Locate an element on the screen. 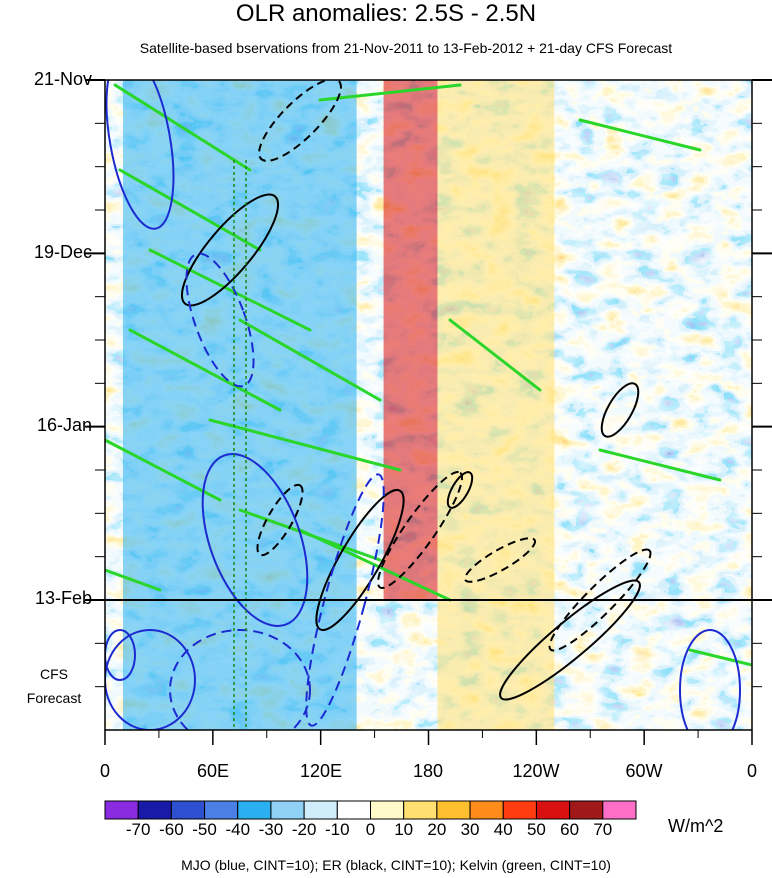 The width and height of the screenshot is (772, 878). forecast-note-line: CFS is located at coordinates (54, 674).